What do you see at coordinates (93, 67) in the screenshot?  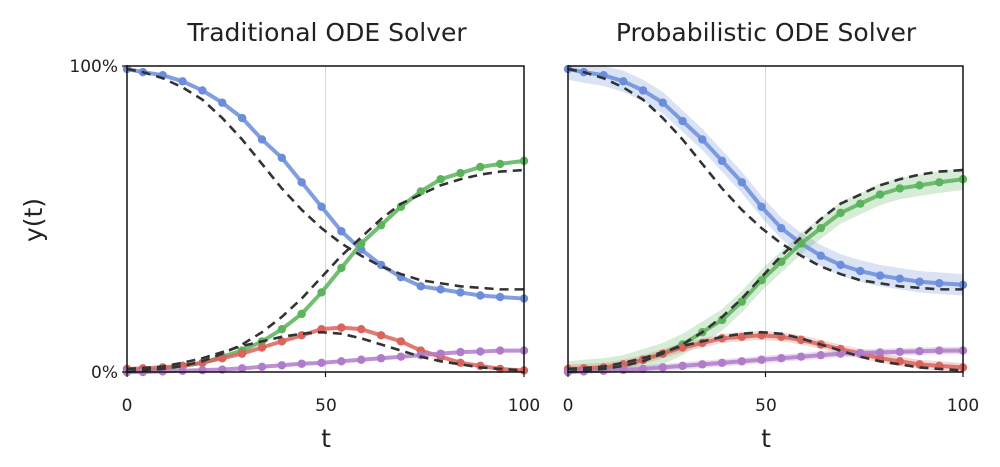 I see `left-ytick-top: 100%` at bounding box center [93, 67].